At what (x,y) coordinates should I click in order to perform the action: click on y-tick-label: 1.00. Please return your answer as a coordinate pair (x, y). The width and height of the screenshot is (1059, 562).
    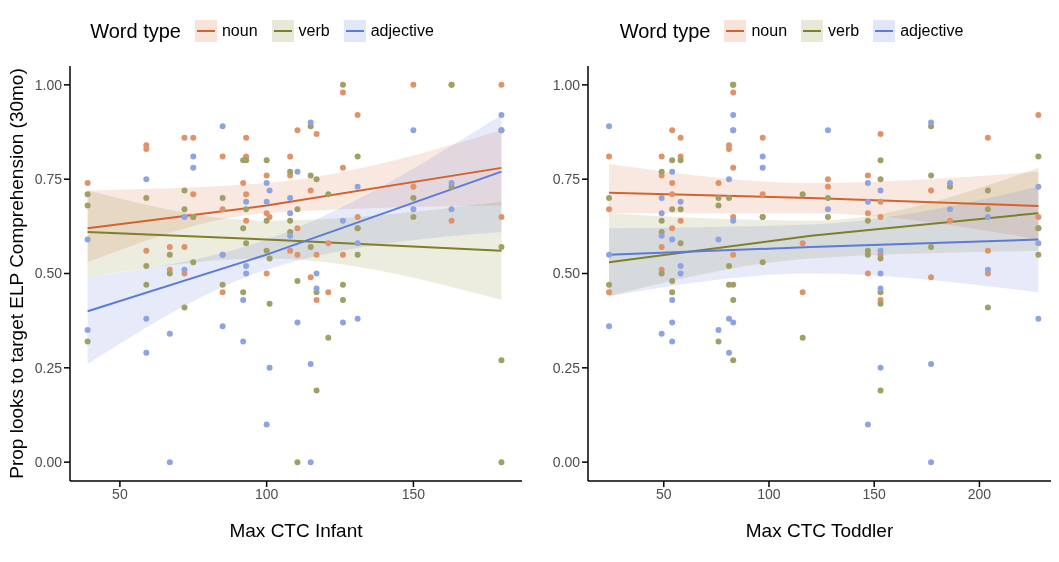
    Looking at the image, I should click on (566, 84).